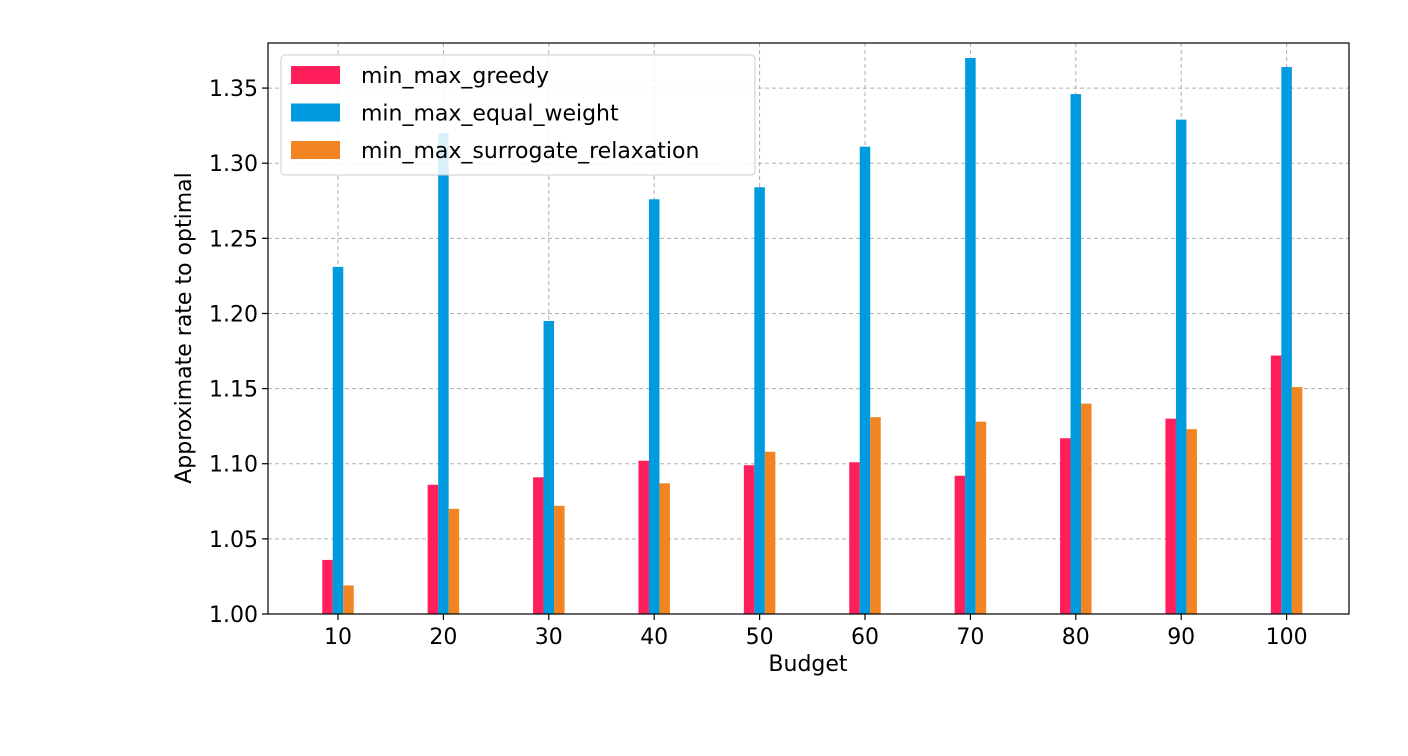  Describe the element at coordinates (455, 76) in the screenshot. I see `legend-label: min_max_greedy` at that location.